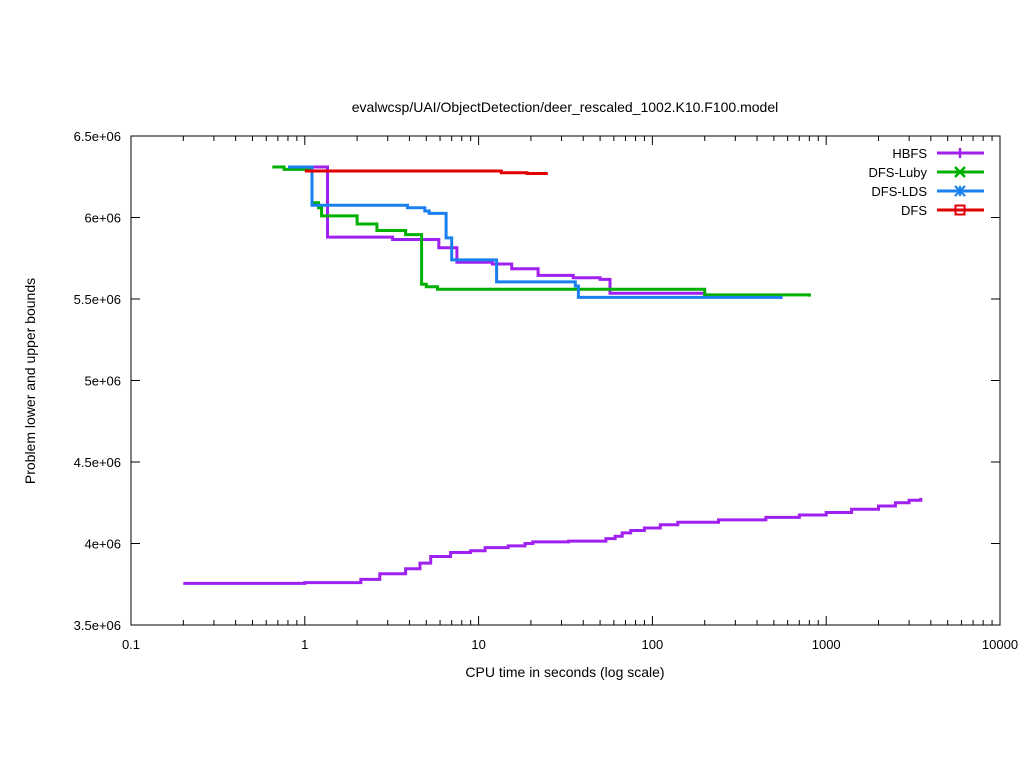  What do you see at coordinates (914, 210) in the screenshot?
I see `legend-label-dfs: DFS` at bounding box center [914, 210].